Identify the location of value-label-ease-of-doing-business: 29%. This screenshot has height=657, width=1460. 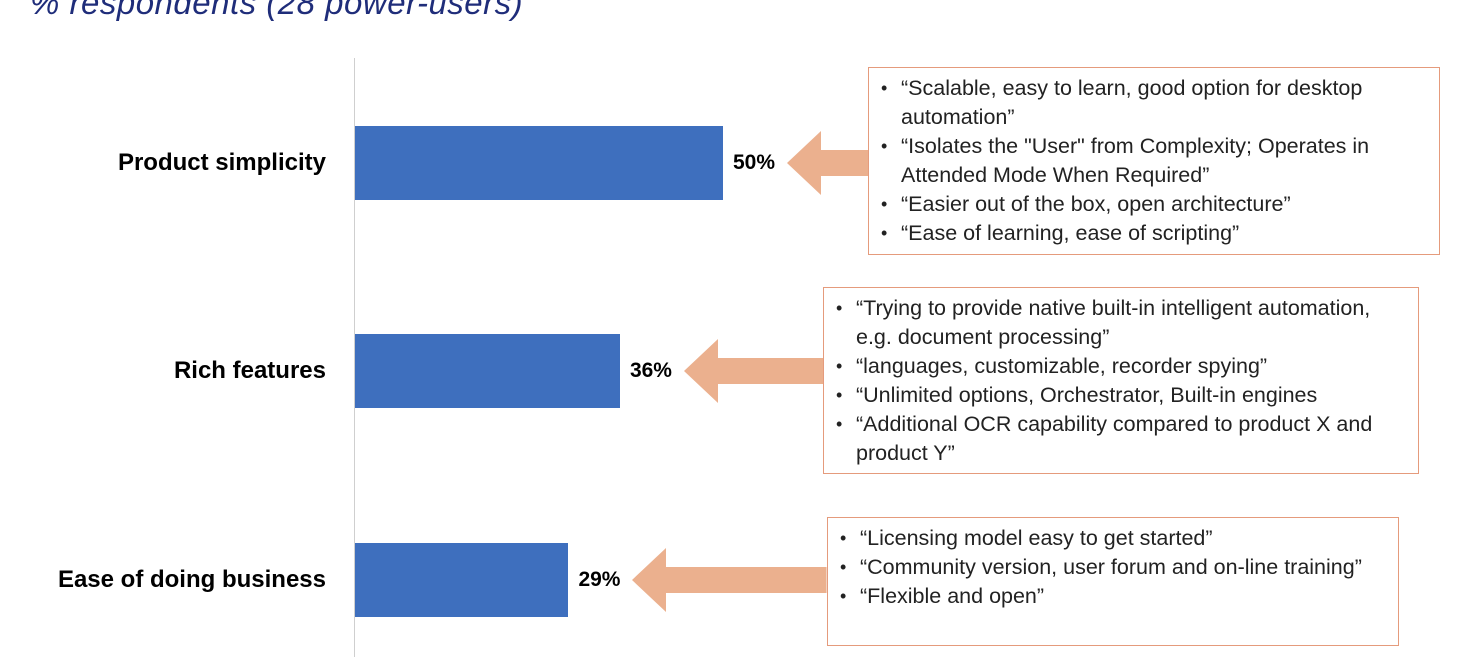
(599, 579).